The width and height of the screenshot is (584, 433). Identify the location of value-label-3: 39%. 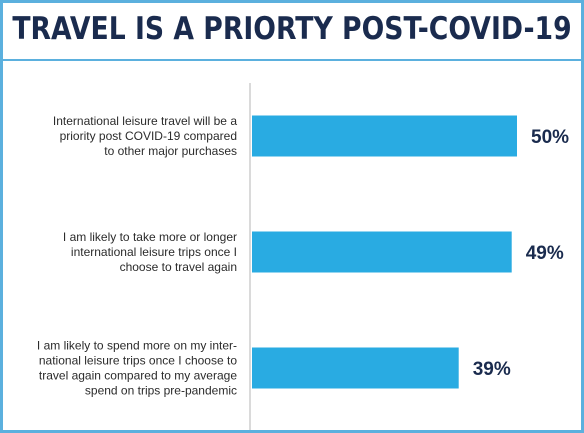
(492, 369).